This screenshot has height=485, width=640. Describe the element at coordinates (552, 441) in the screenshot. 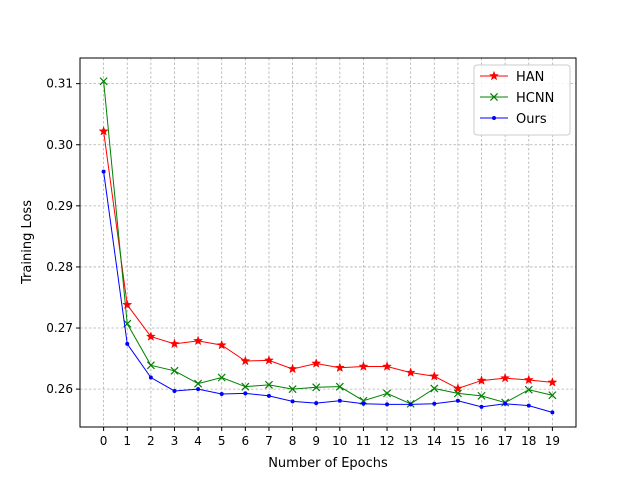

I see `x-tick-label: 19` at that location.